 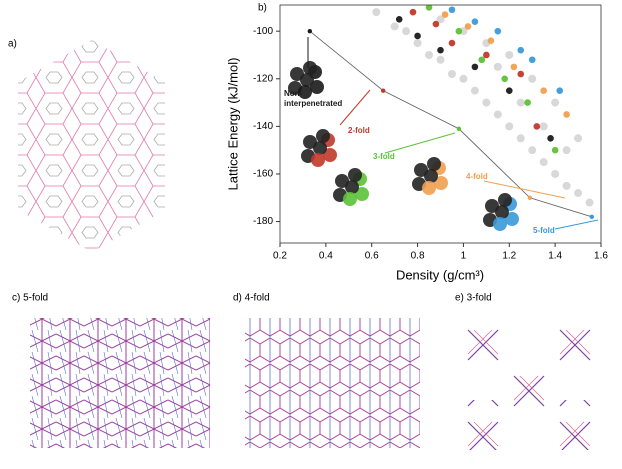 What do you see at coordinates (555, 256) in the screenshot?
I see `x-tick-label: 1.4` at bounding box center [555, 256].